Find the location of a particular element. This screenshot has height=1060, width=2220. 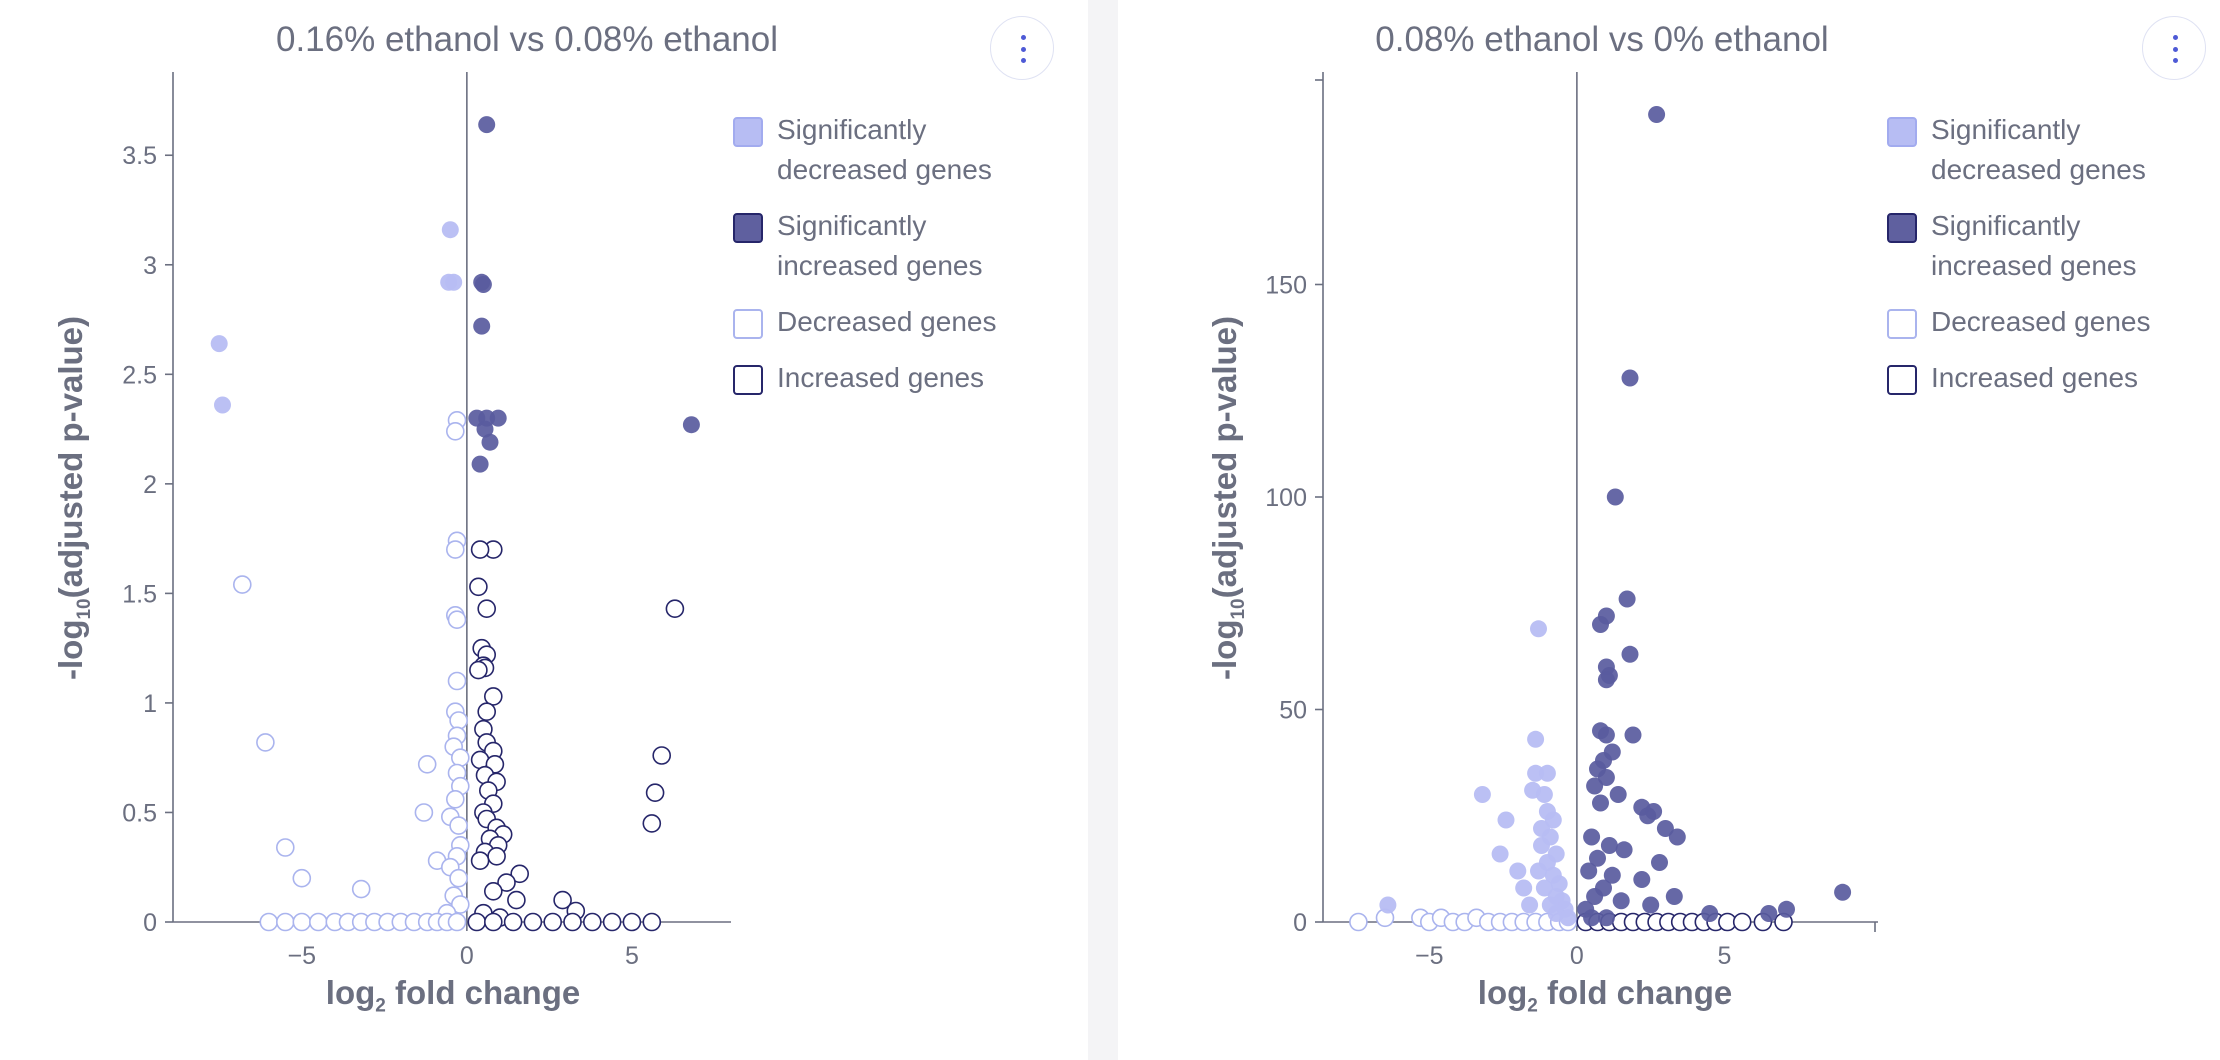

x-tick-label: 5 is located at coordinates (1725, 956).